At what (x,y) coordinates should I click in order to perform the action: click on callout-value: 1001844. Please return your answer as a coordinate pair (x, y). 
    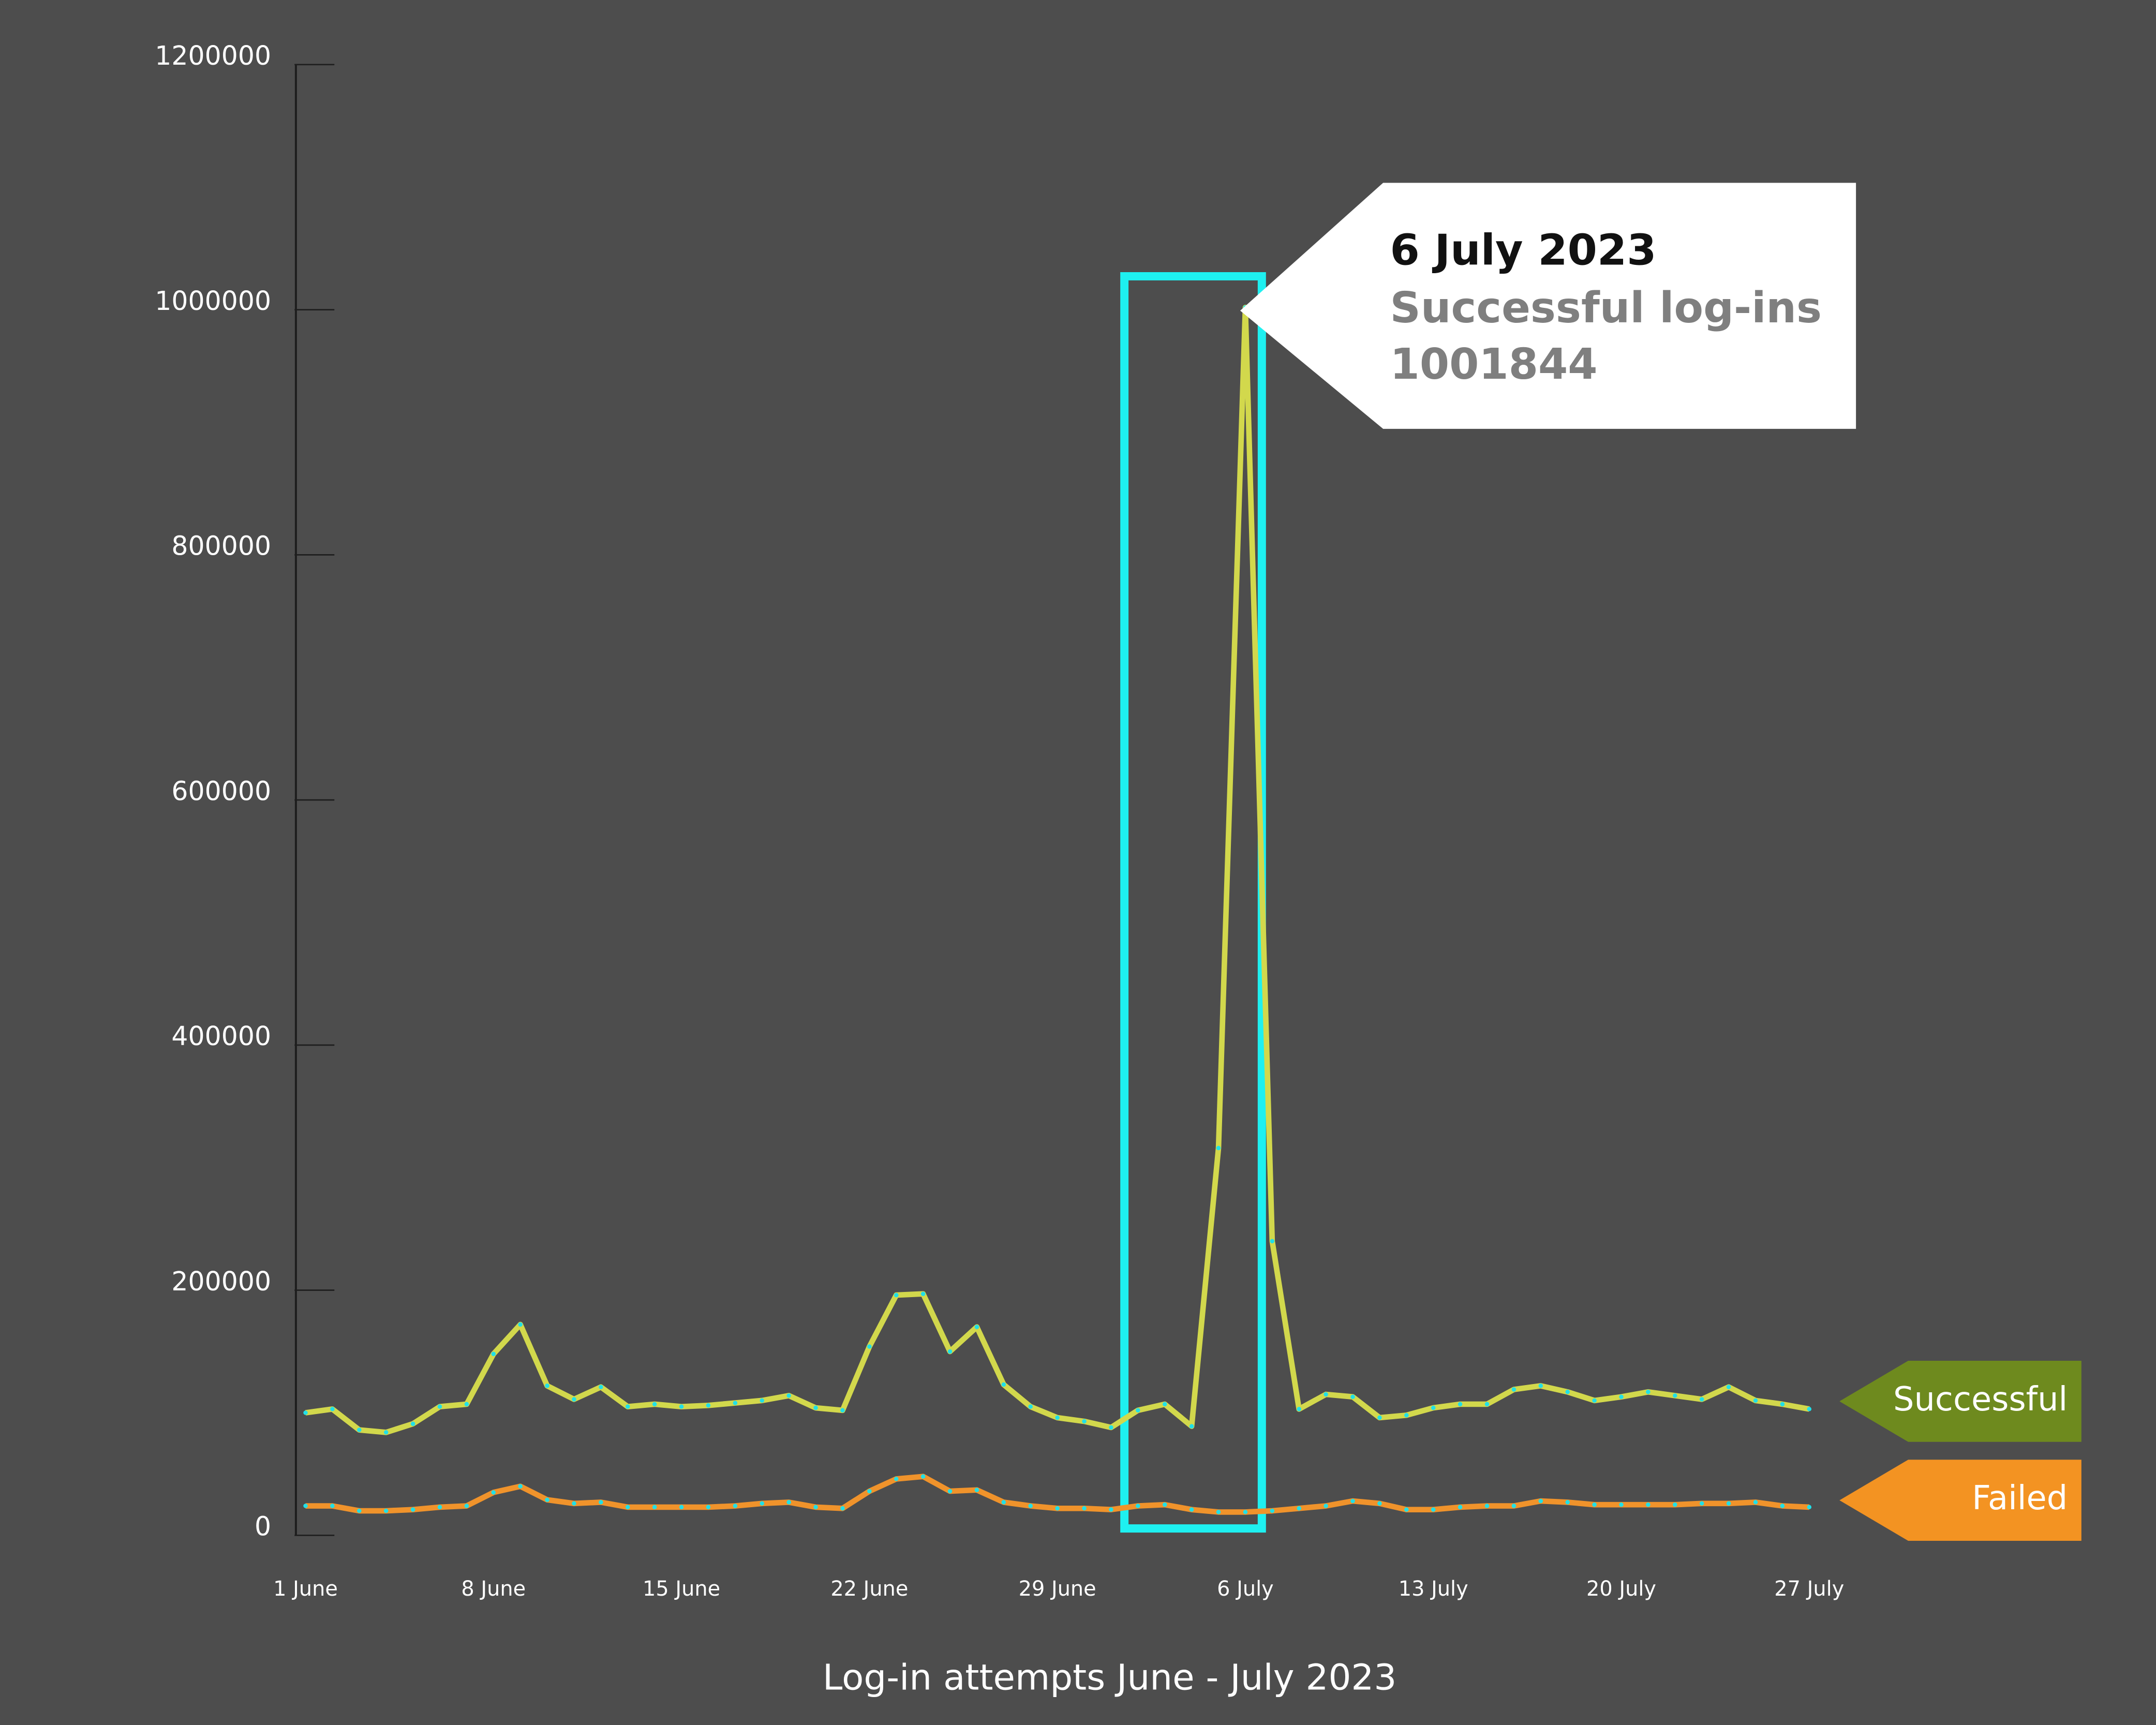
    Looking at the image, I should click on (1494, 364).